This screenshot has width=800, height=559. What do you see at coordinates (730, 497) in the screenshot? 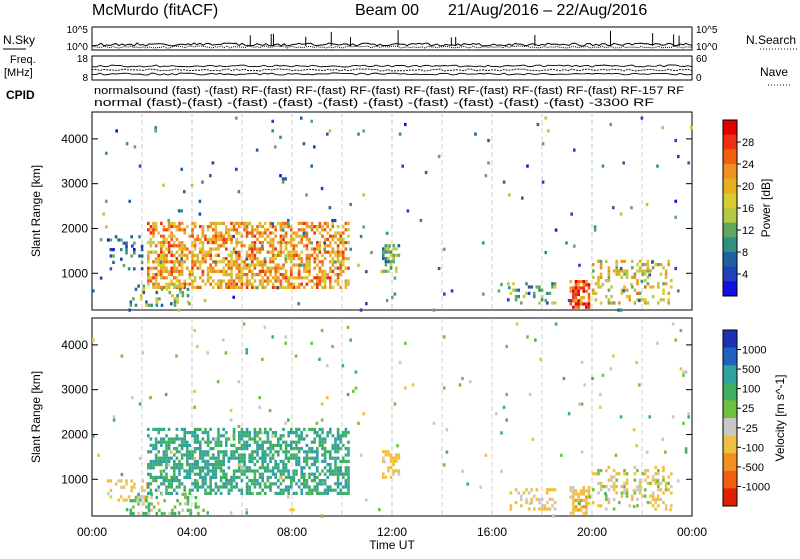
I see `colorbar-swatch` at bounding box center [730, 497].